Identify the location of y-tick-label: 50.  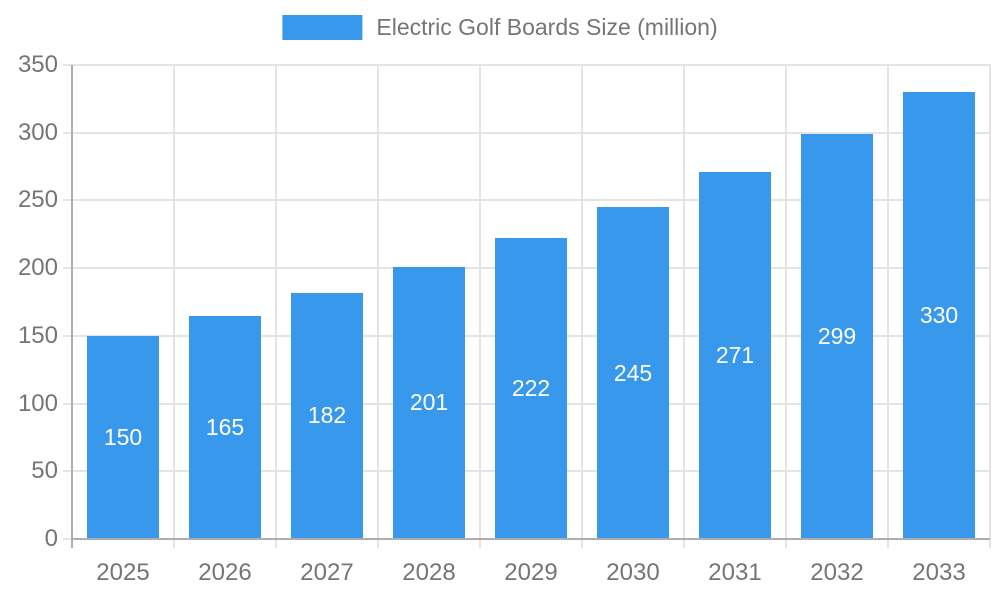
(44, 471).